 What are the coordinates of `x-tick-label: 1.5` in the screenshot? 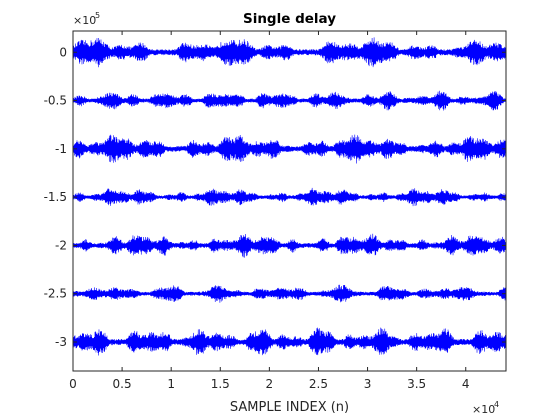 It's located at (220, 384).